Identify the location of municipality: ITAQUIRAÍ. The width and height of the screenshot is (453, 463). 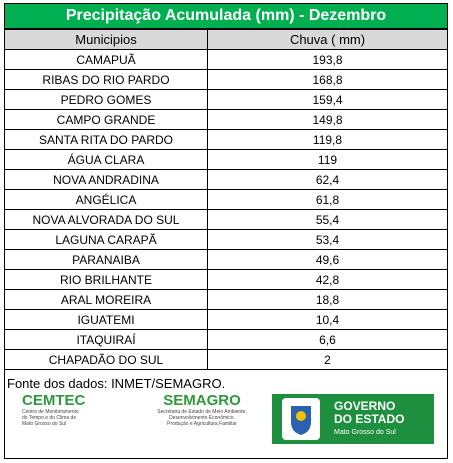
(106, 339).